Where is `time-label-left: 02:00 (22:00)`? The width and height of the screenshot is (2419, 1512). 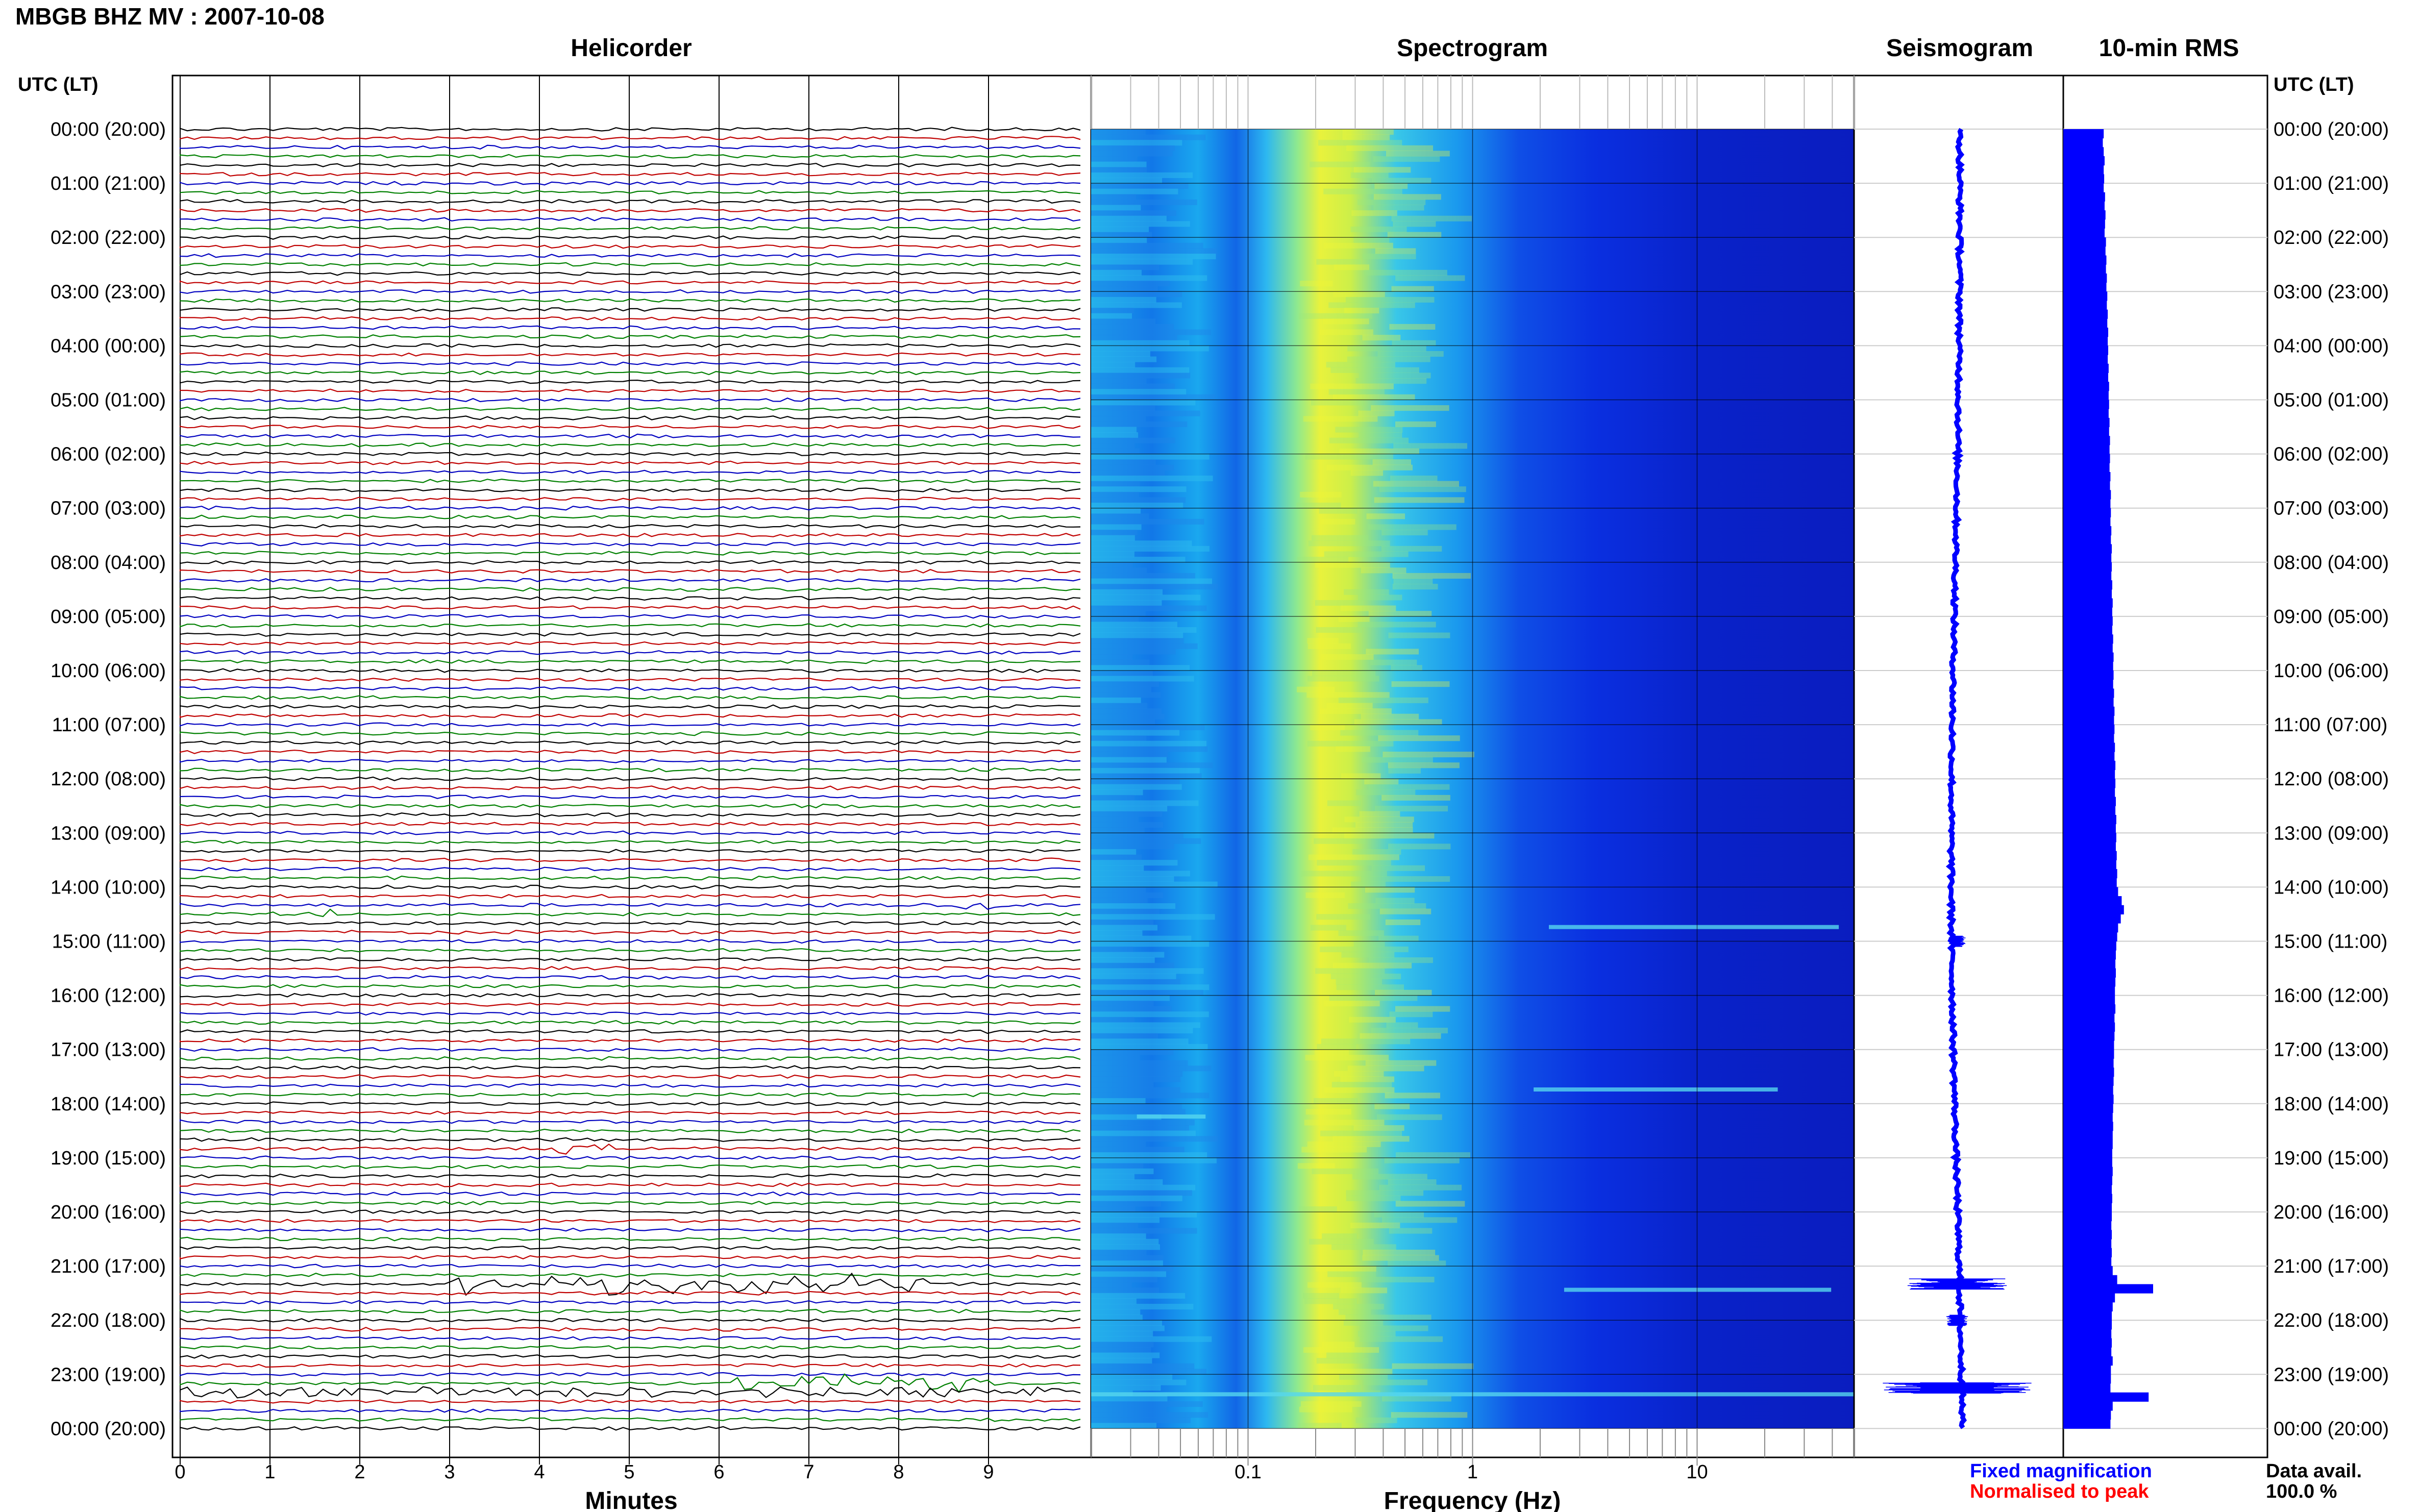 time-label-left: 02:00 (22:00) is located at coordinates (108, 238).